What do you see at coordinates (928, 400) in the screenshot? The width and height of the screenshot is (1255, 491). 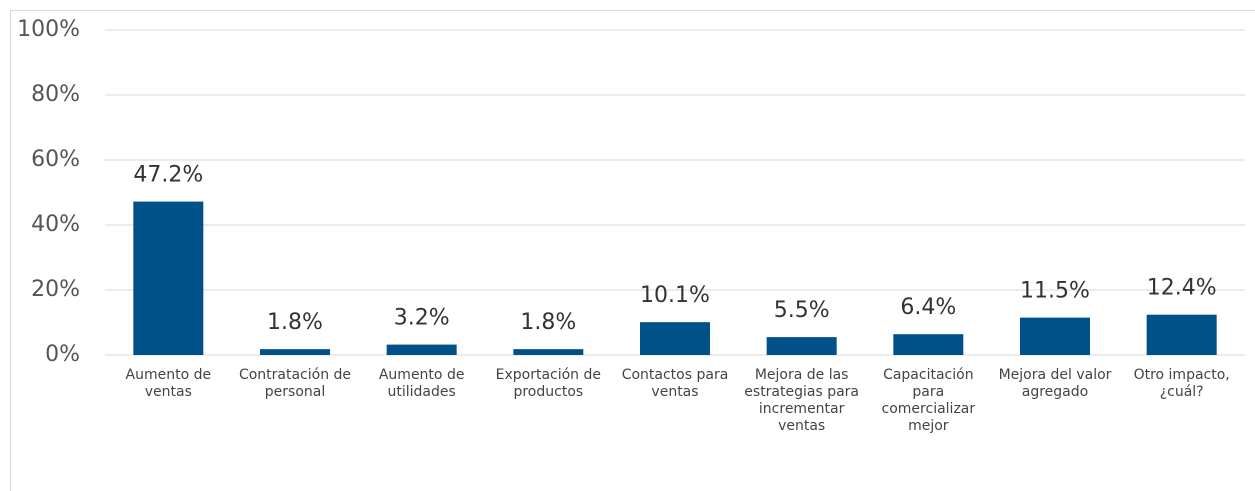 I see `x-tick-label: Capacitación para comercializar mejor` at bounding box center [928, 400].